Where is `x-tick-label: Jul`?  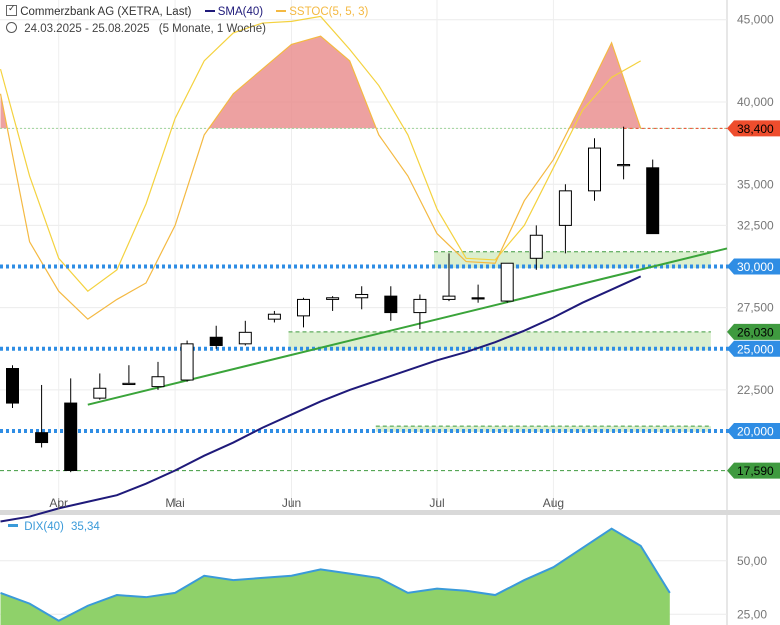
x-tick-label: Jul is located at coordinates (436, 503).